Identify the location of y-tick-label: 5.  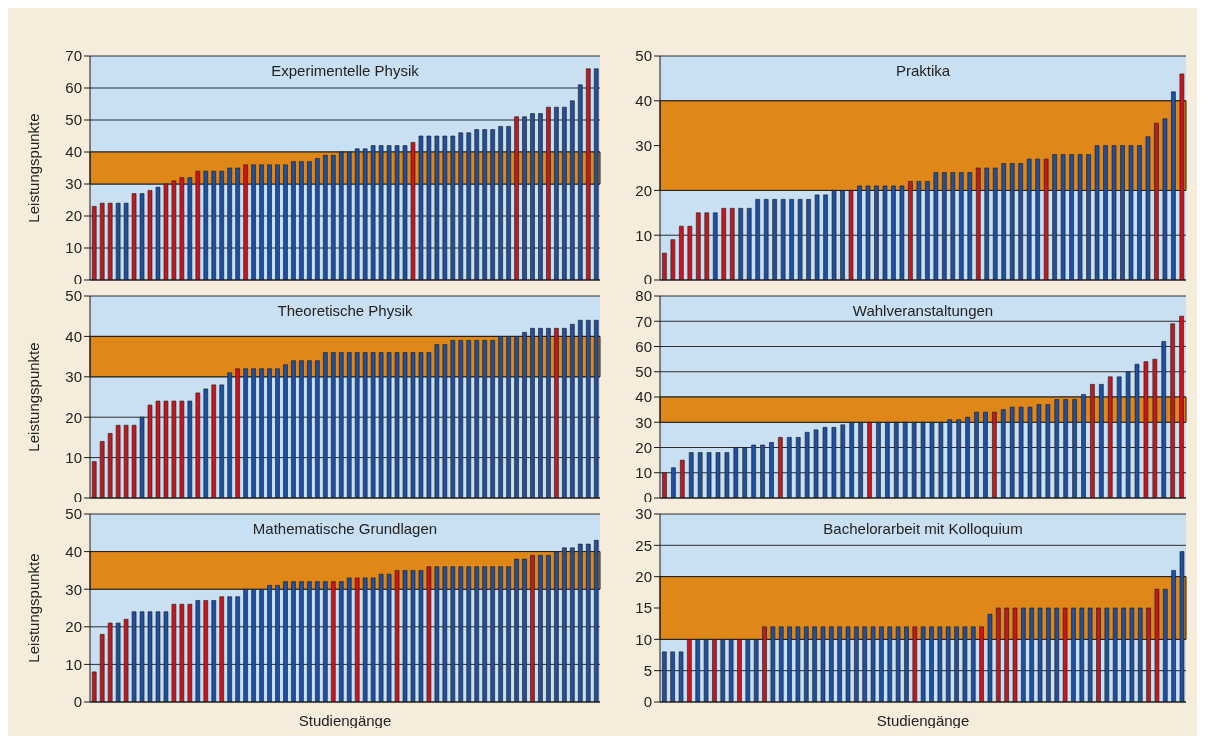
(647, 670).